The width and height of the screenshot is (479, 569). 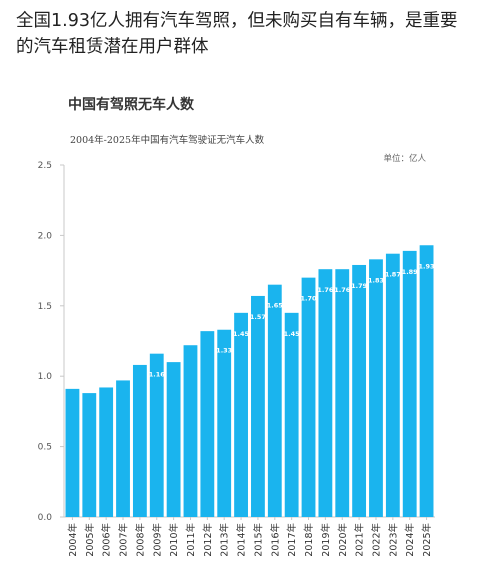 What do you see at coordinates (258, 317) in the screenshot?
I see `data-label: 1.57` at bounding box center [258, 317].